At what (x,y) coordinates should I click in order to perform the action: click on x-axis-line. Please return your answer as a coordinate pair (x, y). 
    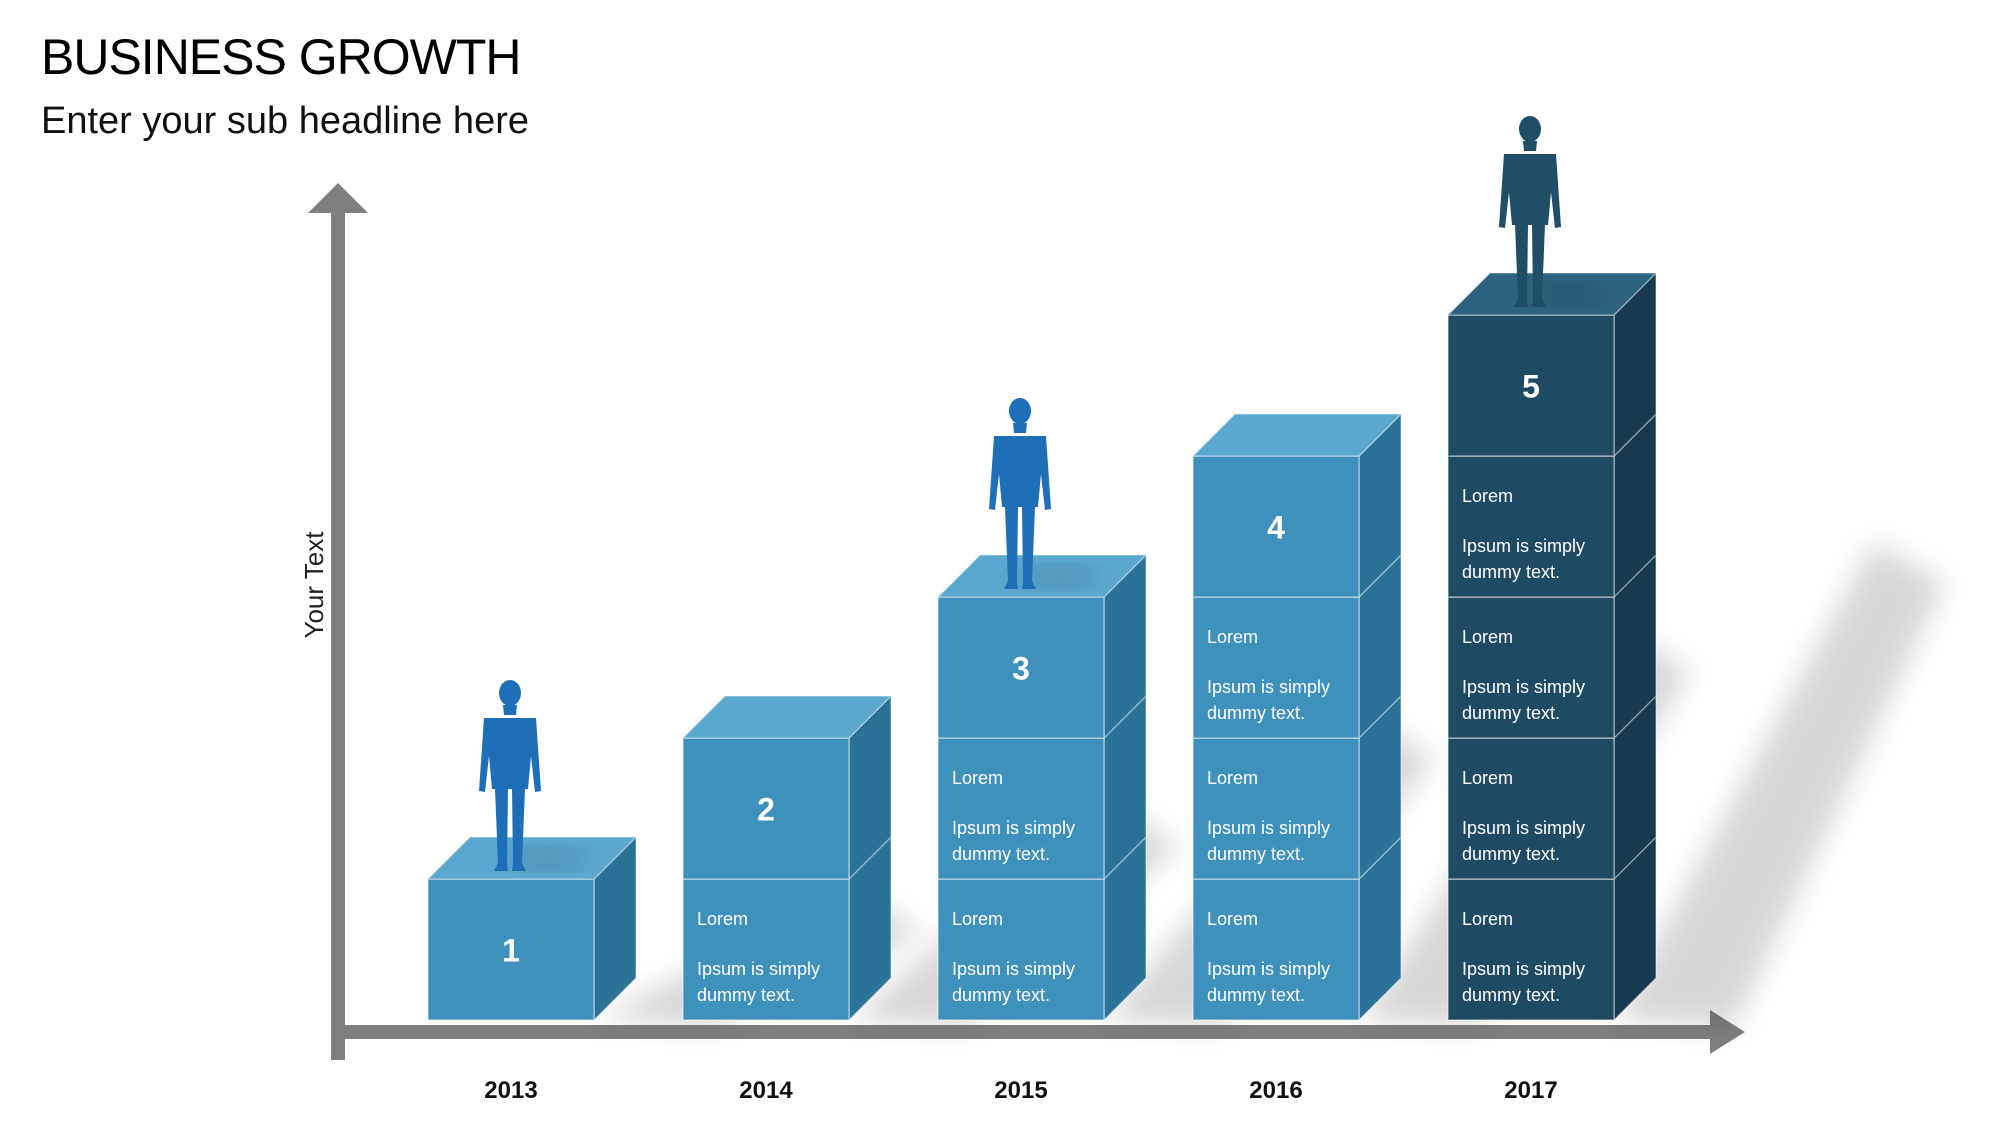
    Looking at the image, I should click on (1028, 1032).